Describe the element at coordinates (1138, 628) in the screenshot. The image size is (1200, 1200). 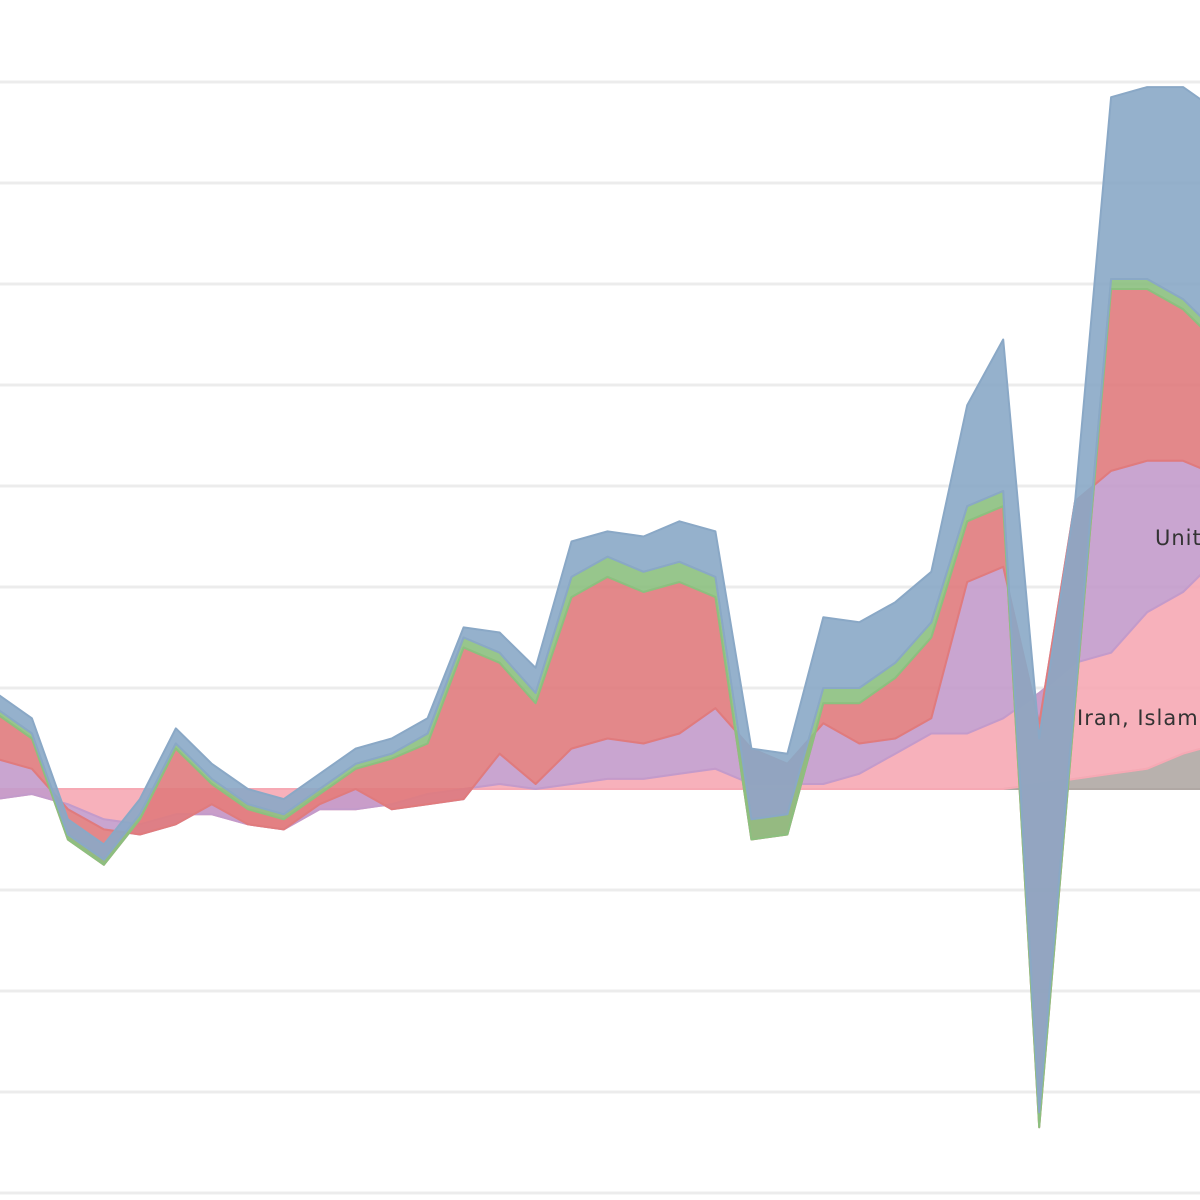
I see `series-labels: Iran, Islamic Rep. United States` at that location.